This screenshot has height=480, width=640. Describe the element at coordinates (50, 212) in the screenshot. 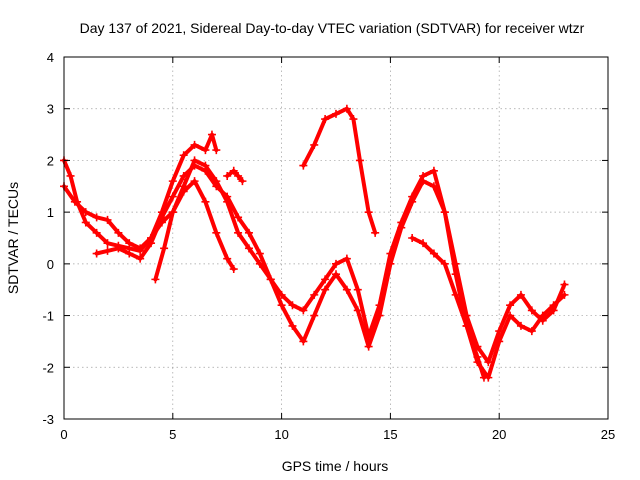

I see `y-tick-label: 1` at that location.